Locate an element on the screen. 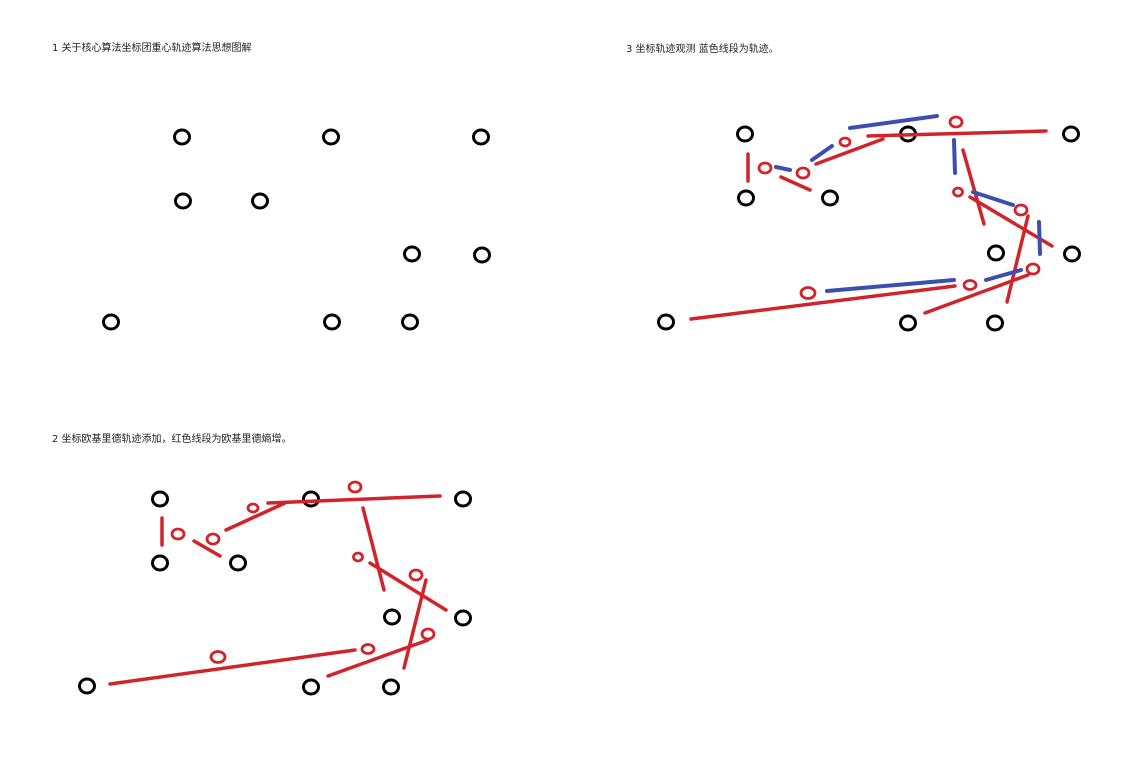  panel2-diagram is located at coordinates (275, 588).